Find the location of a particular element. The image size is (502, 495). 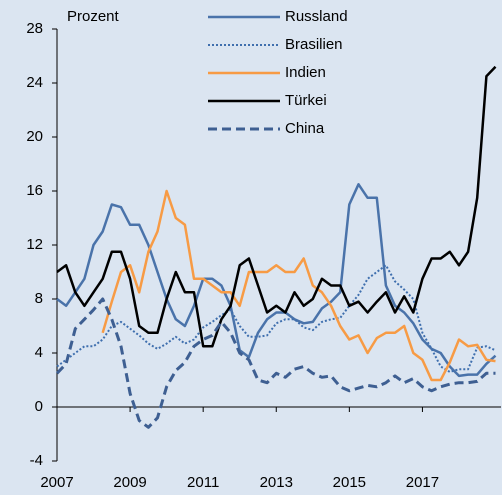

y-tick-label: 12 is located at coordinates (34, 244).